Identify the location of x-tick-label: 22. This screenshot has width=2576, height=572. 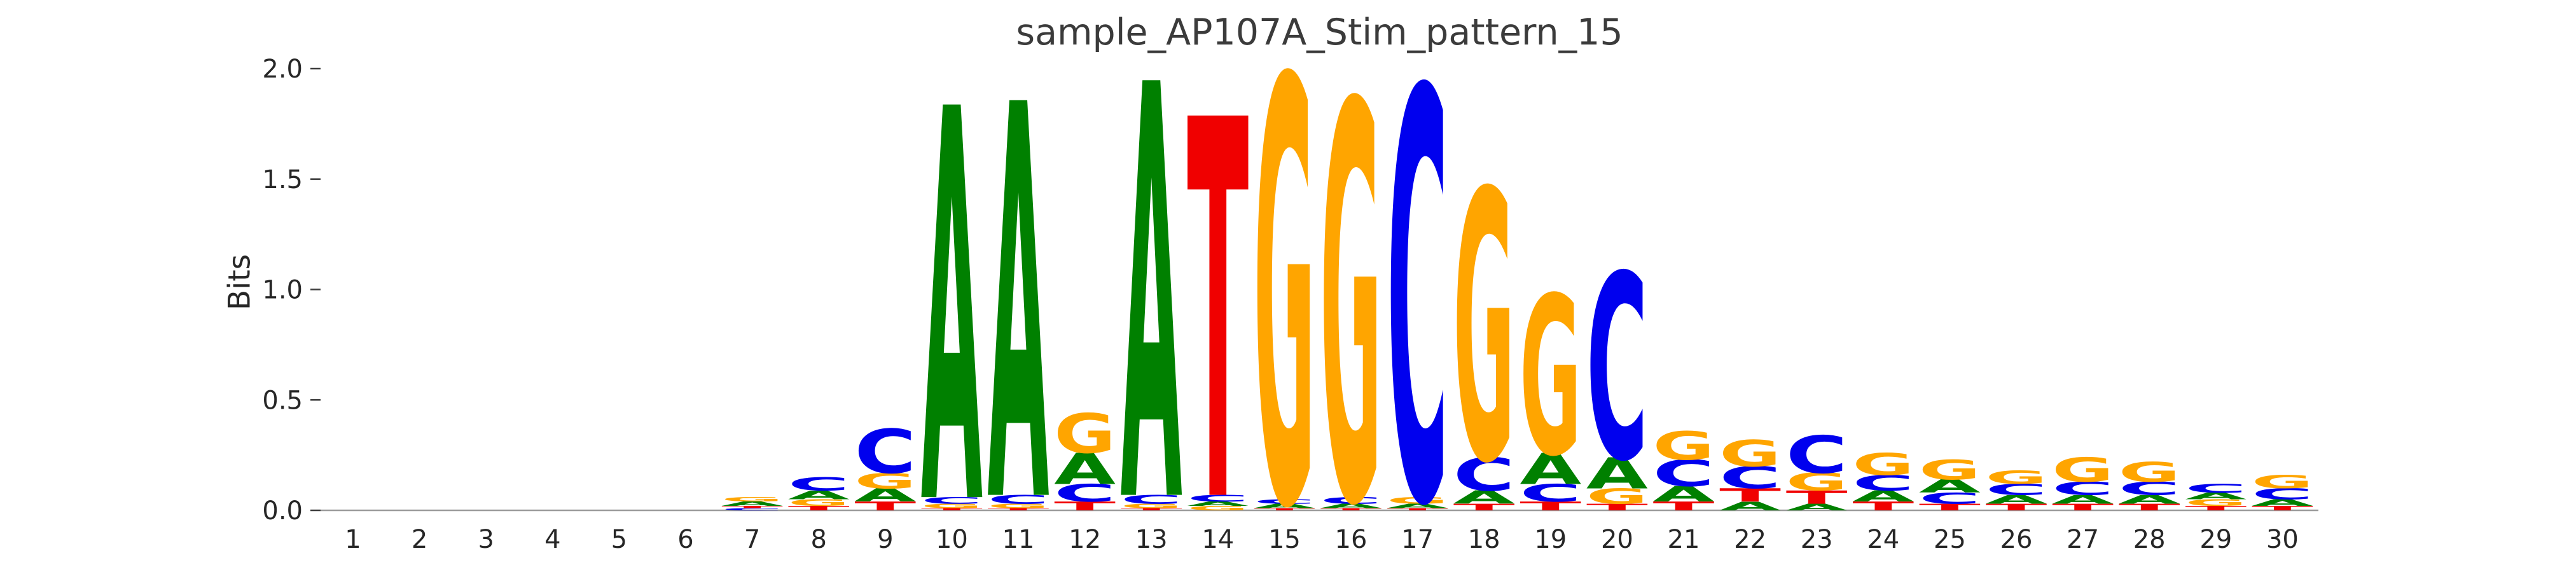
(1750, 539).